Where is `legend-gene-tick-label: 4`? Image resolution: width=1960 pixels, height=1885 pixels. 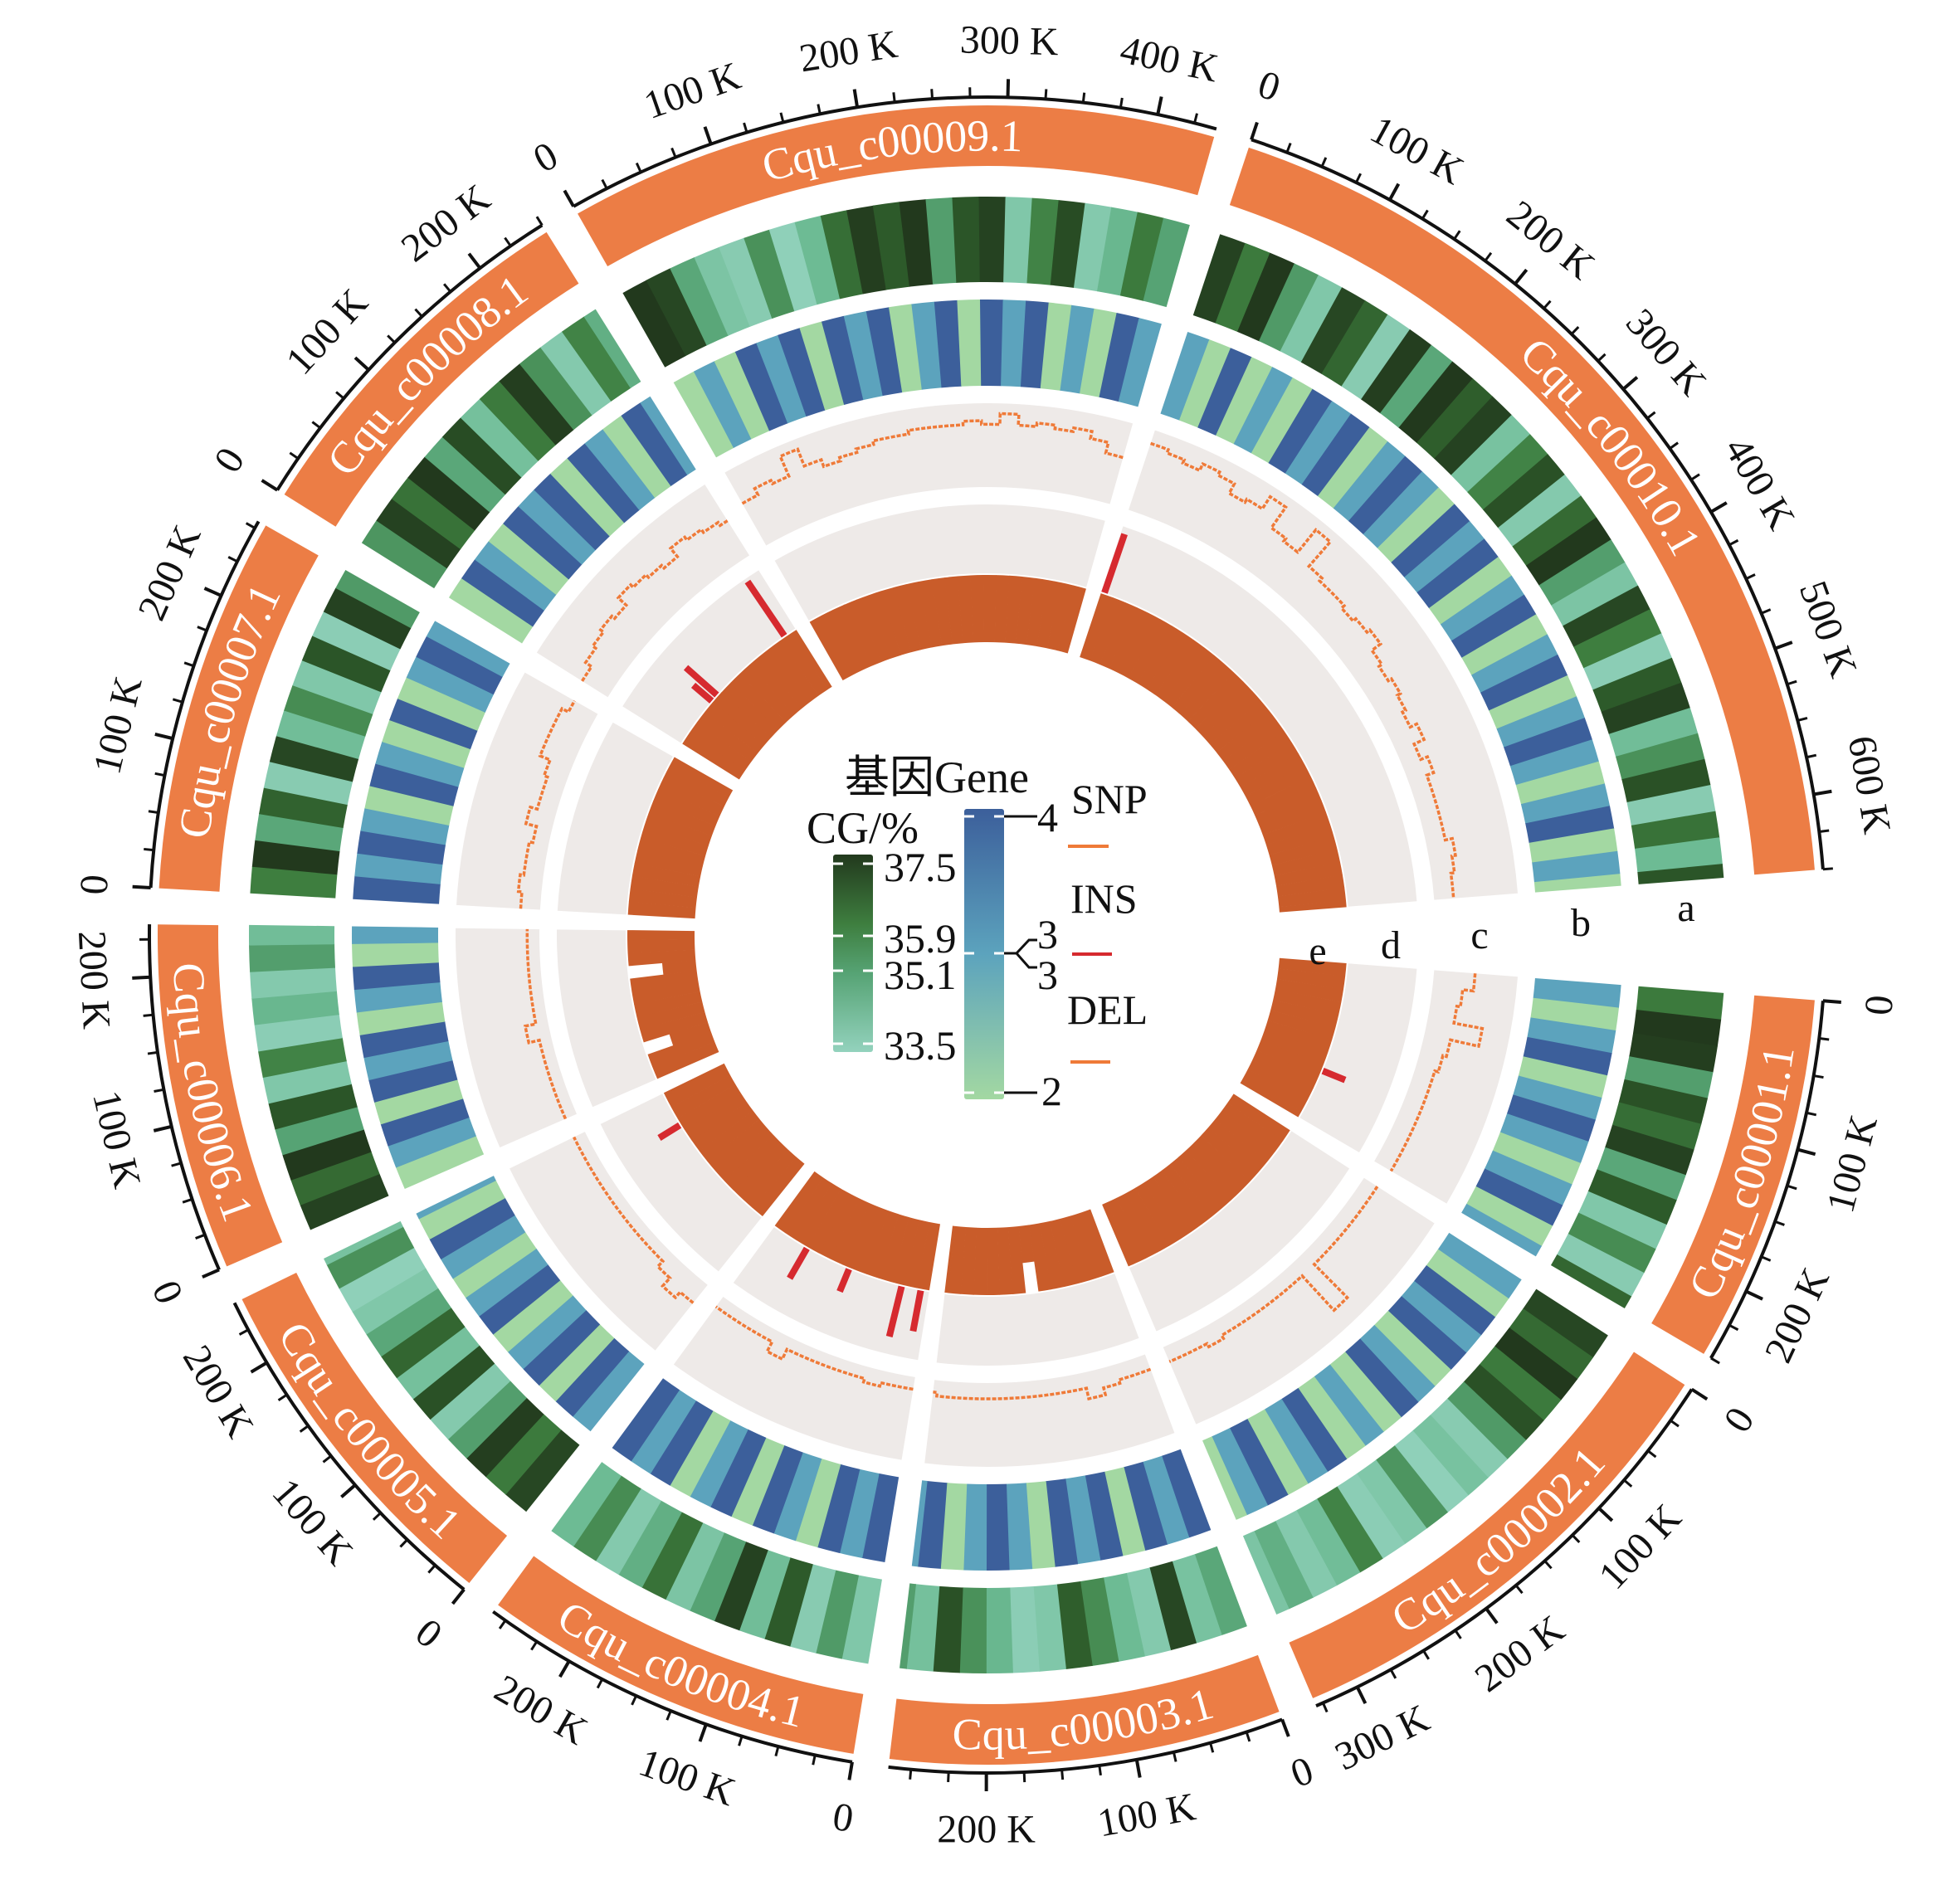 legend-gene-tick-label: 4 is located at coordinates (1047, 817).